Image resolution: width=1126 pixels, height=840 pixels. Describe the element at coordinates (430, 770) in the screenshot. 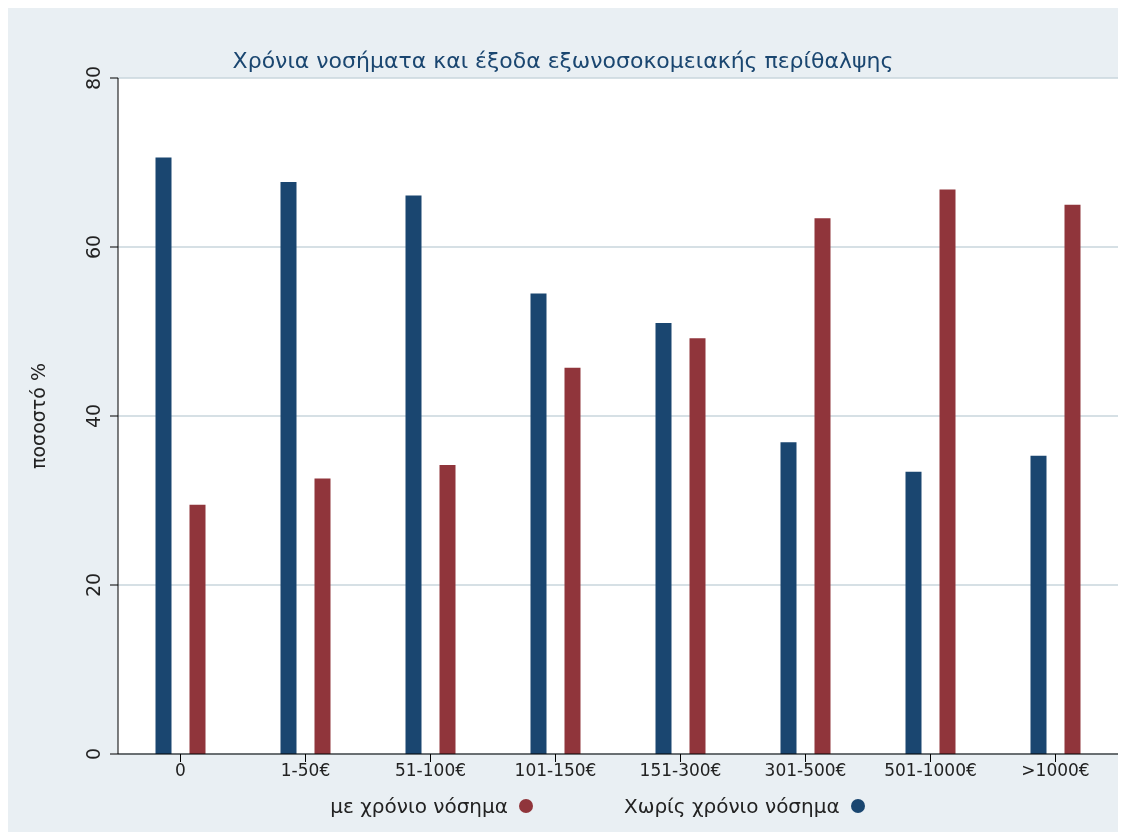

I see `x-tick-label: 51-100€` at that location.